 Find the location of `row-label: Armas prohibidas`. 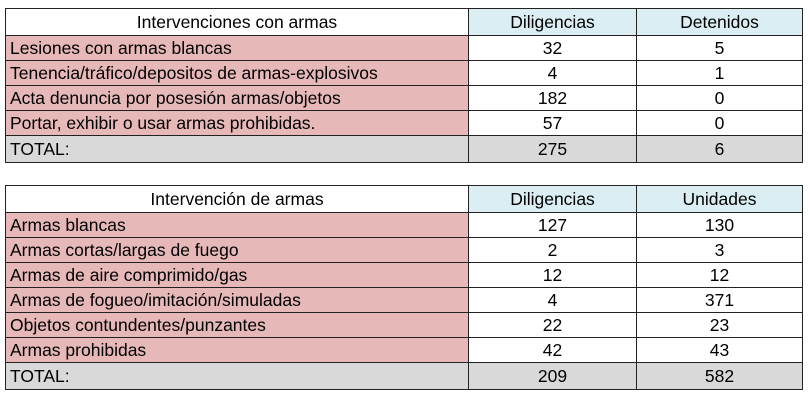

row-label: Armas prohibidas is located at coordinates (237, 350).